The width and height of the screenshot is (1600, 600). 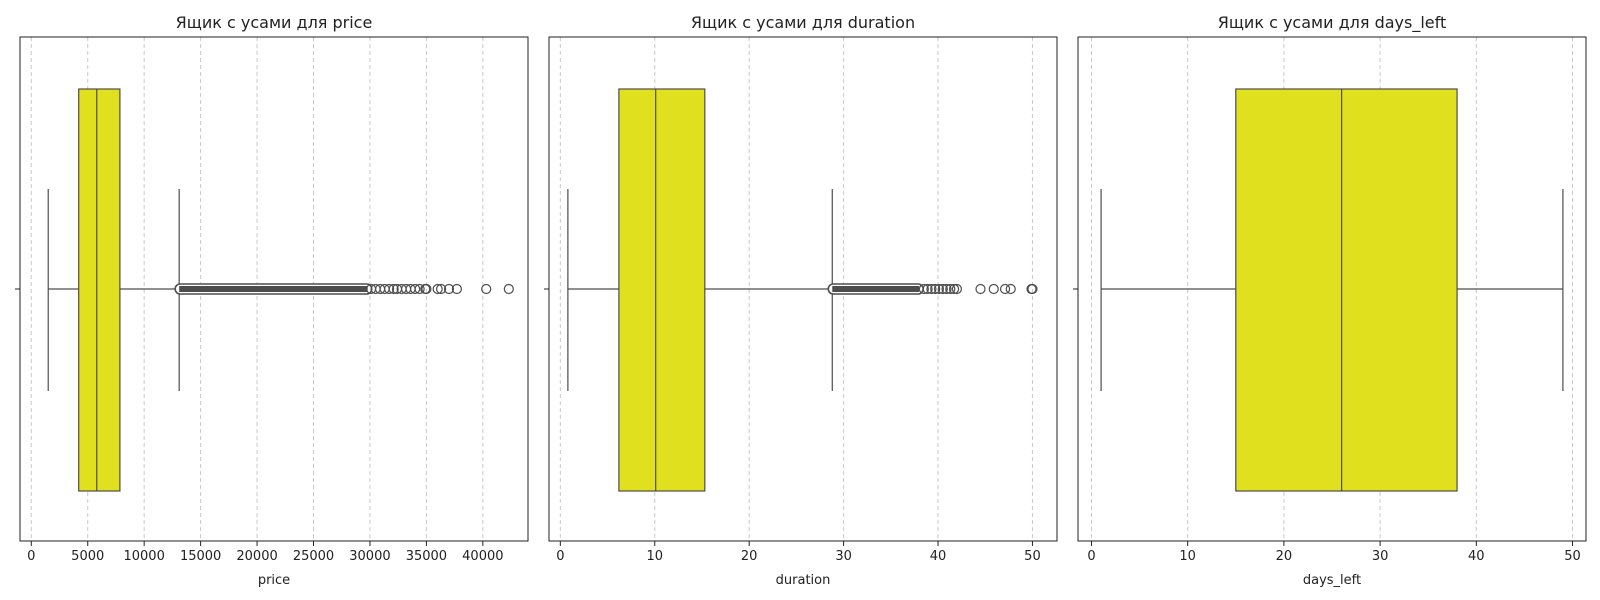 I want to click on x-axis-label: price, so click(x=274, y=580).